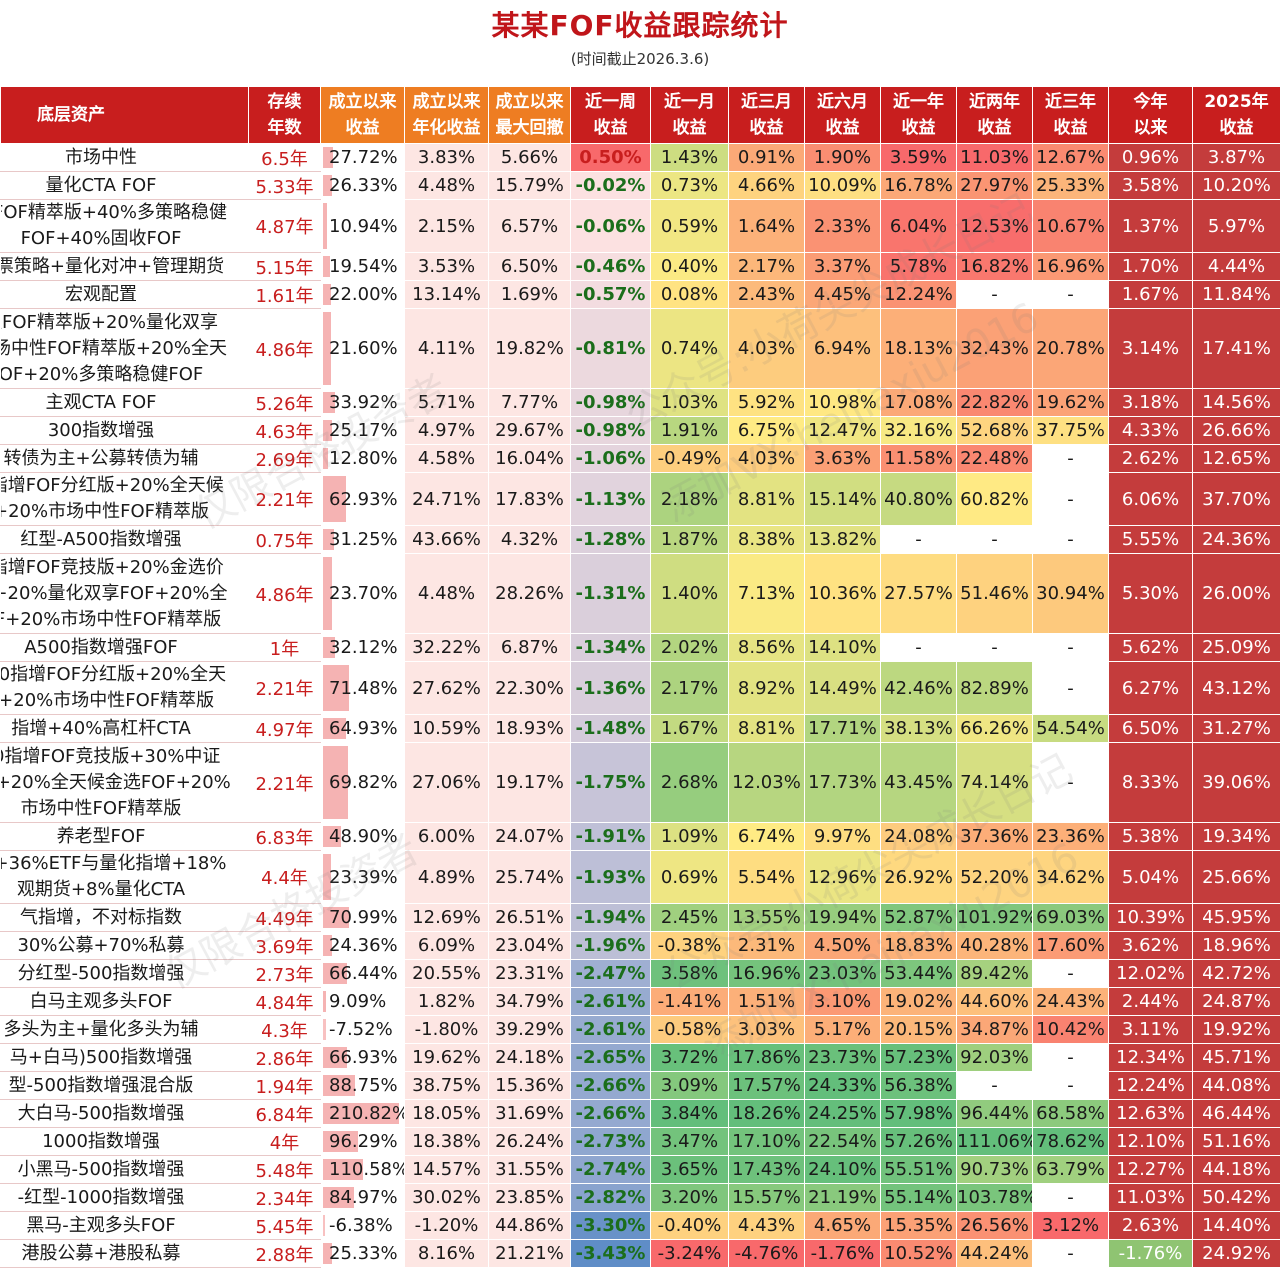 This screenshot has width=1280, height=1280. What do you see at coordinates (529, 1001) in the screenshot?
I see `drawdown-cell: 34.79%` at bounding box center [529, 1001].